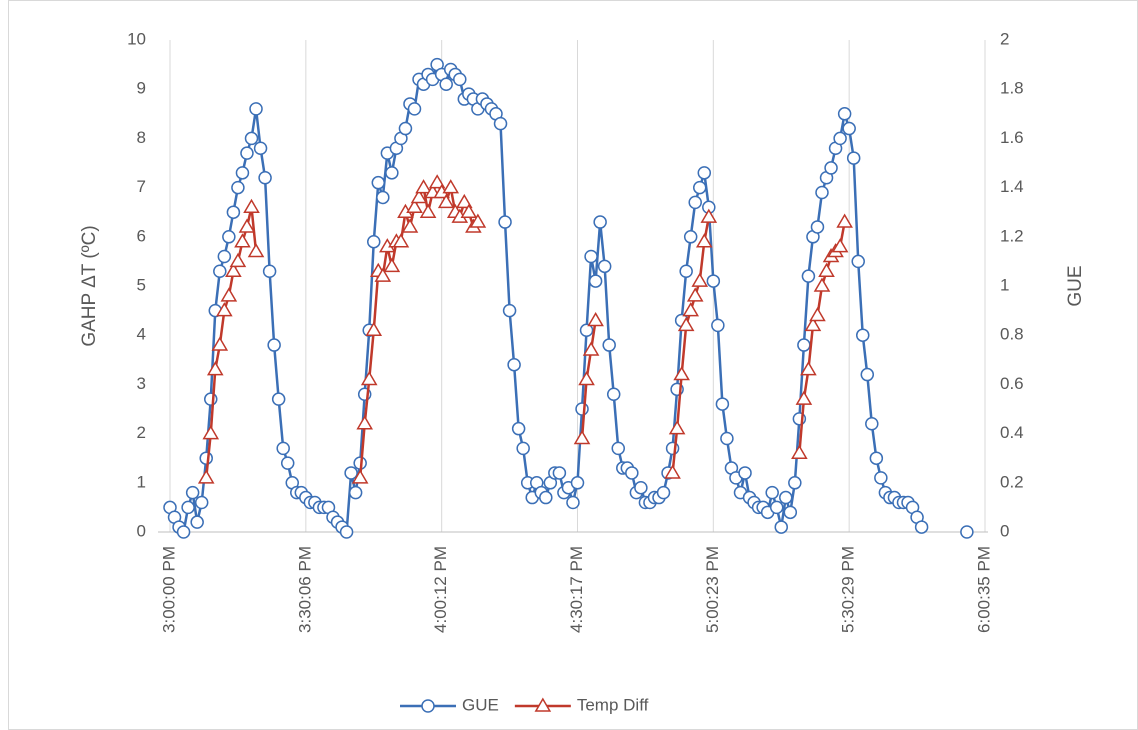 Image resolution: width=1138 pixels, height=730 pixels. What do you see at coordinates (1012, 432) in the screenshot?
I see `y2-tick-label: 0.4` at bounding box center [1012, 432].